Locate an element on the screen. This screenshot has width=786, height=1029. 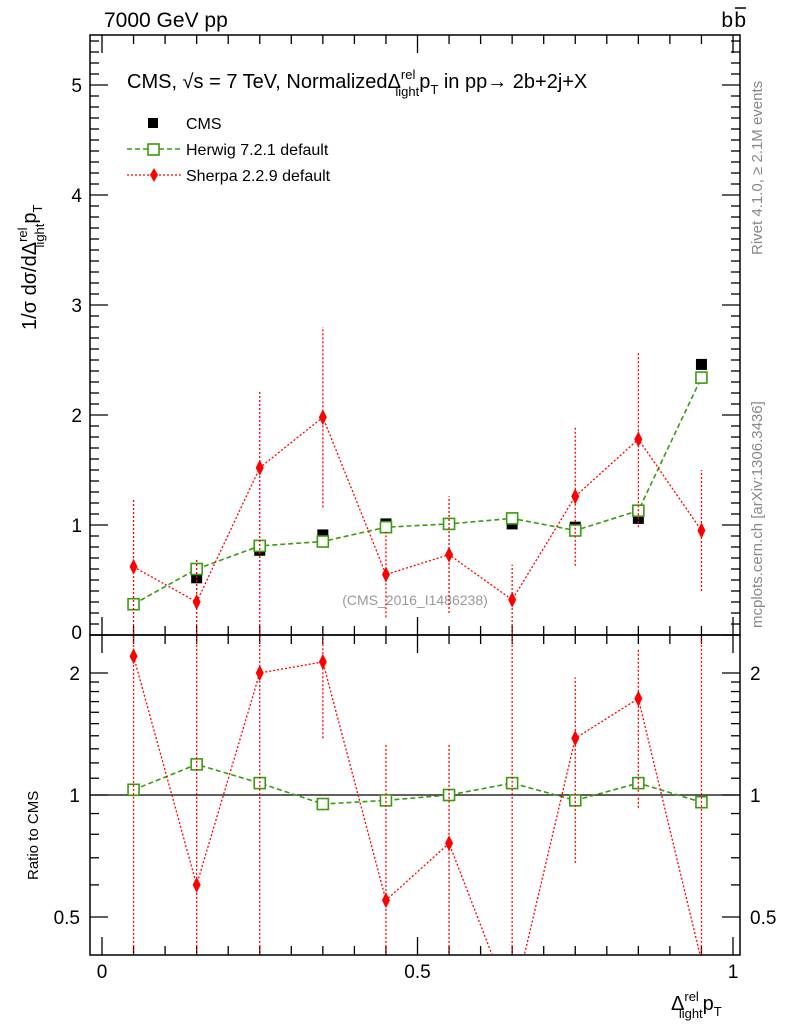
legend-label-sherpa: Sherpa 2.2.9 default is located at coordinates (258, 176).